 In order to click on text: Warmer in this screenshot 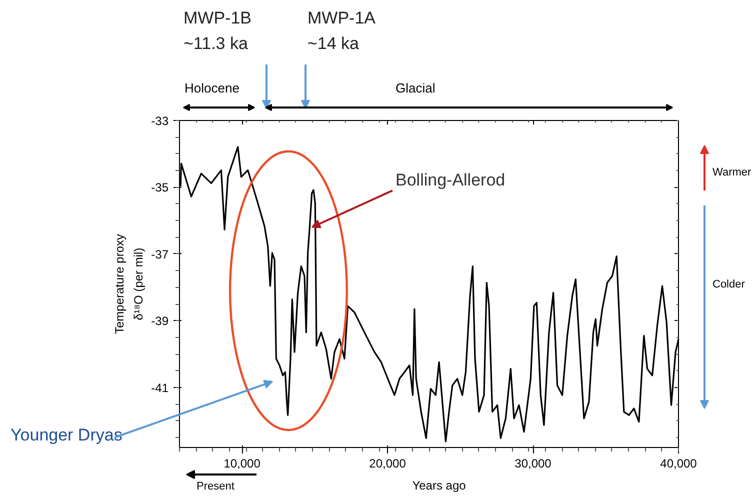, I will do `click(732, 172)`.